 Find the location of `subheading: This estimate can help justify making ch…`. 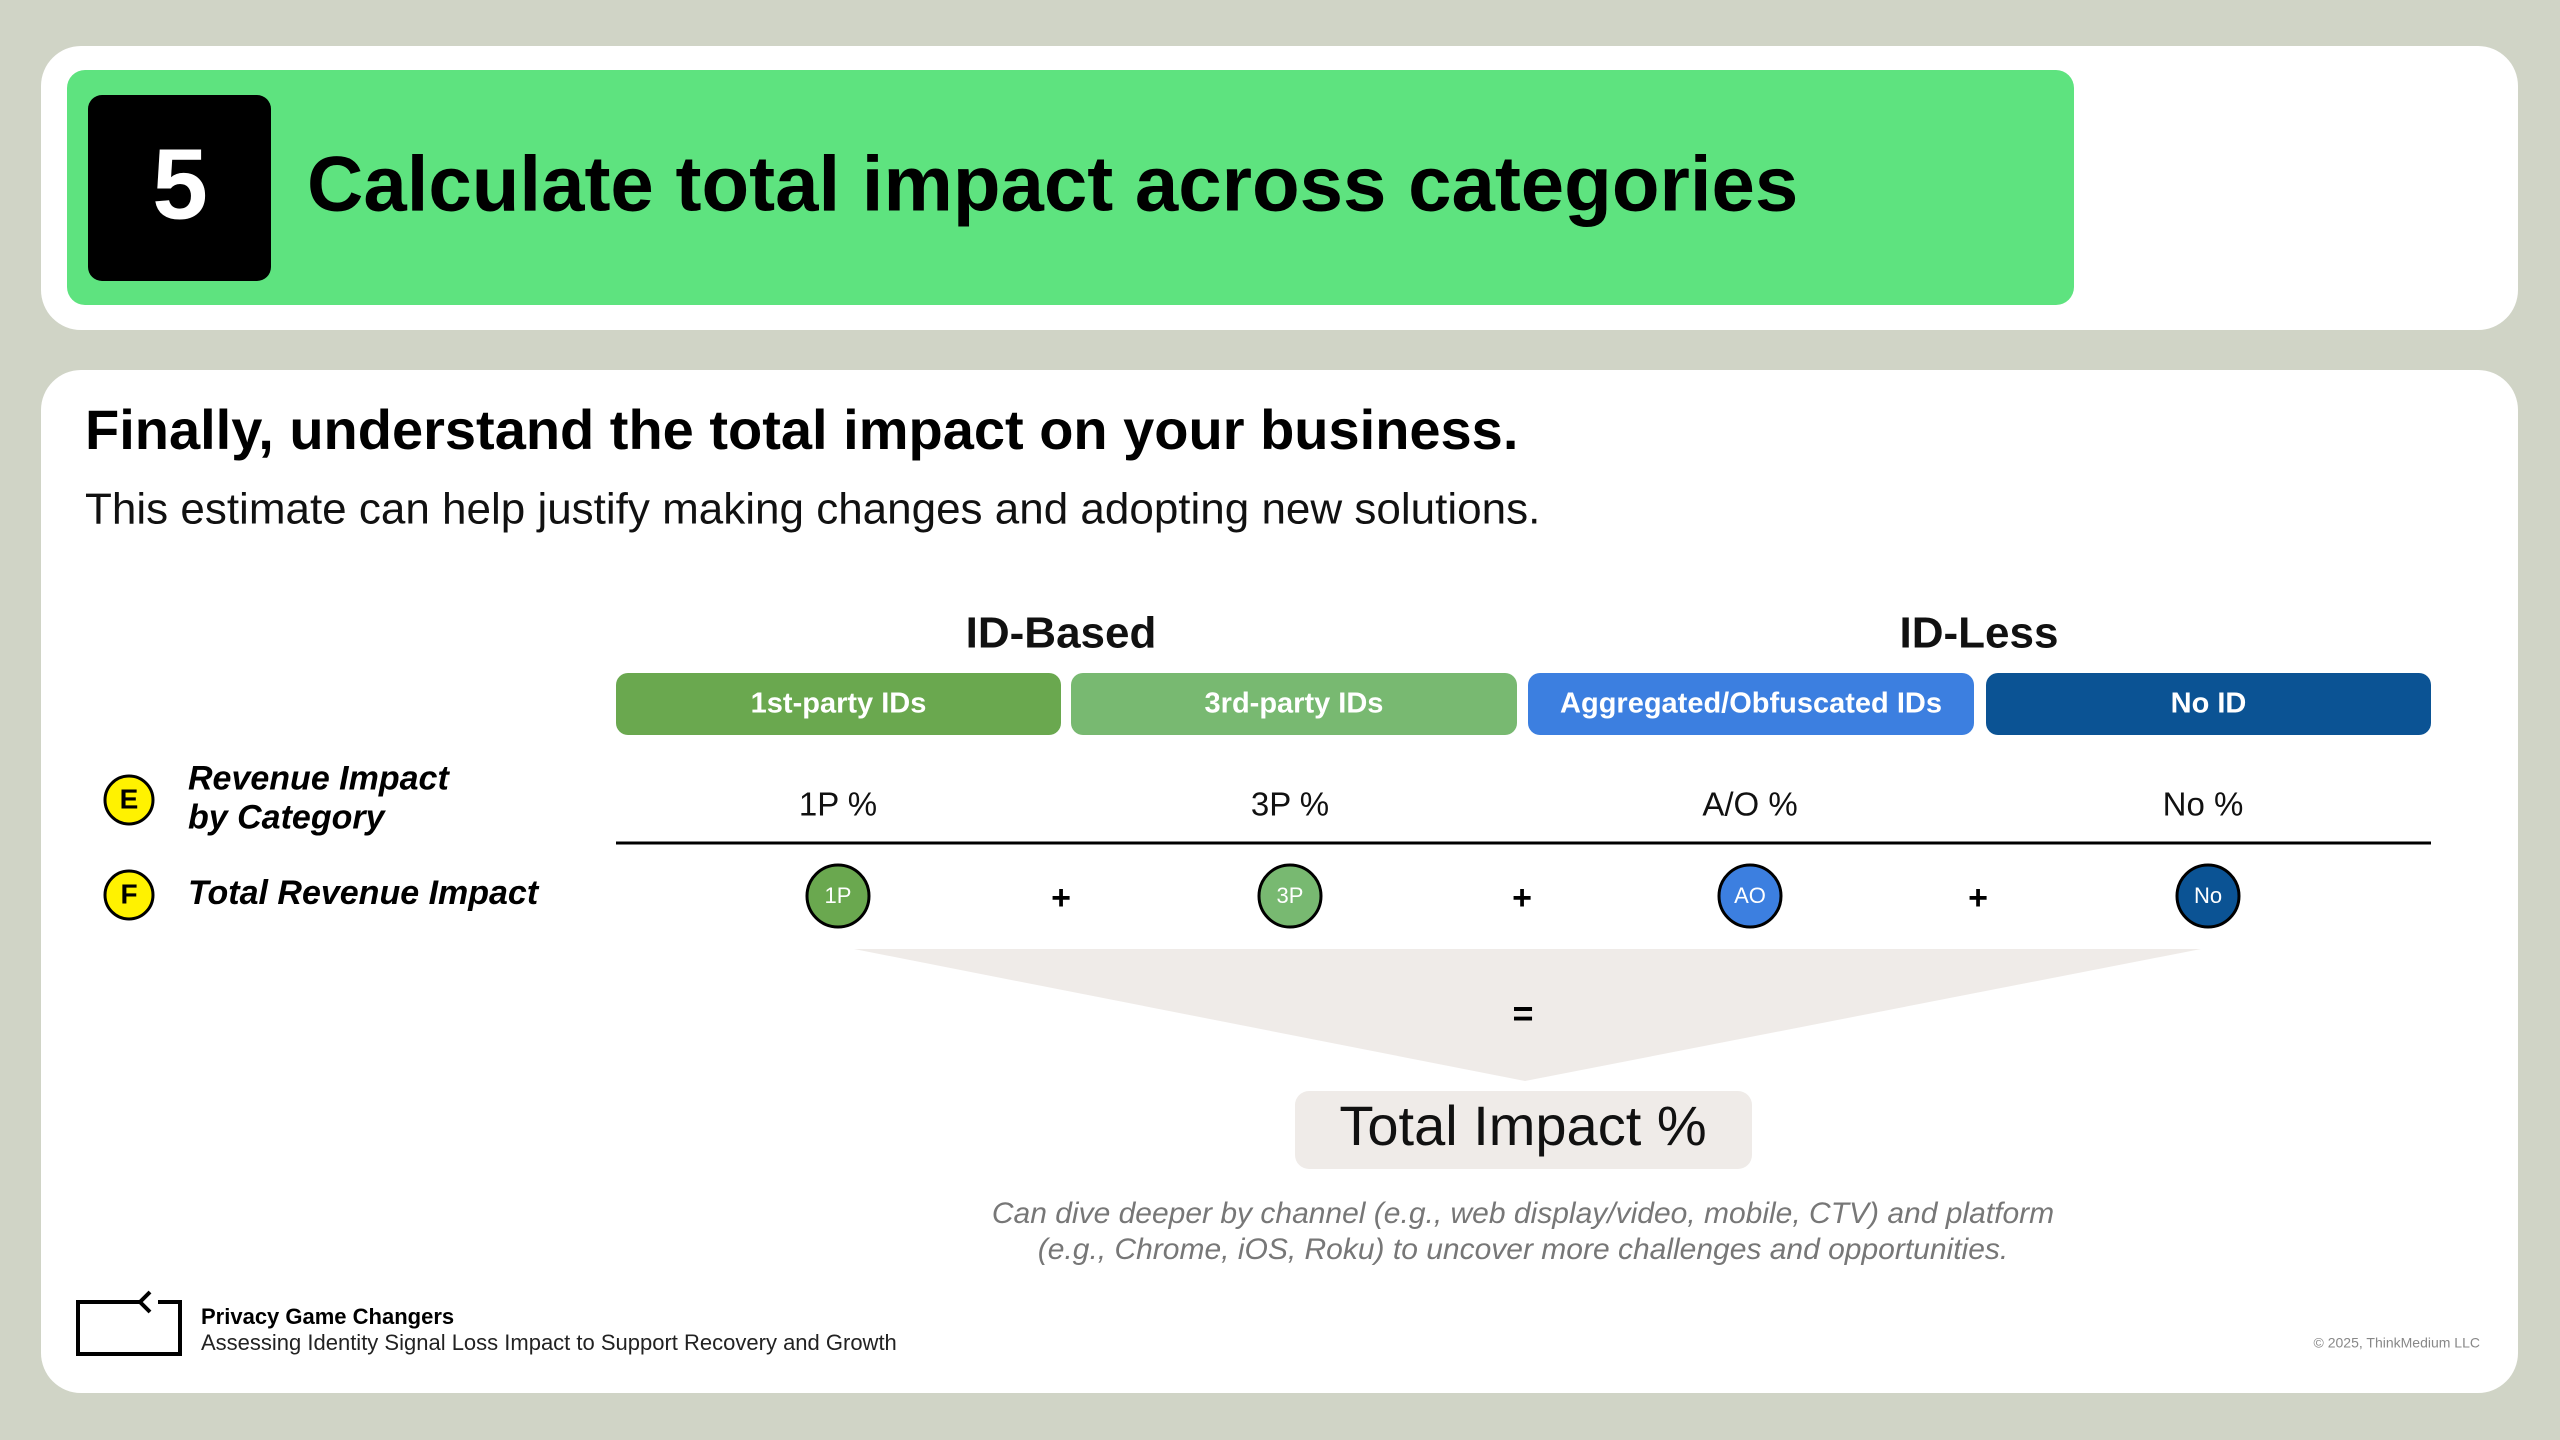

subheading: This estimate can help justify making ch… is located at coordinates (812, 509).